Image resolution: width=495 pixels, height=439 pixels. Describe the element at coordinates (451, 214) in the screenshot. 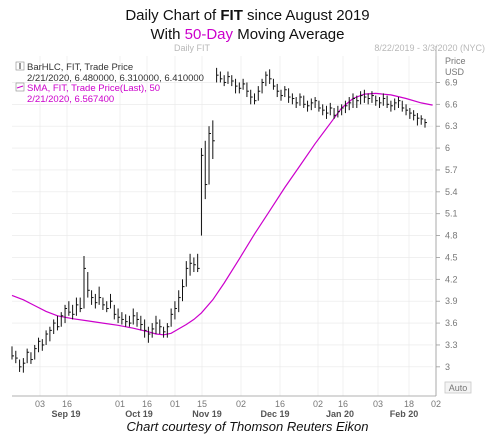

I see `y-tick-label: 5.1` at that location.